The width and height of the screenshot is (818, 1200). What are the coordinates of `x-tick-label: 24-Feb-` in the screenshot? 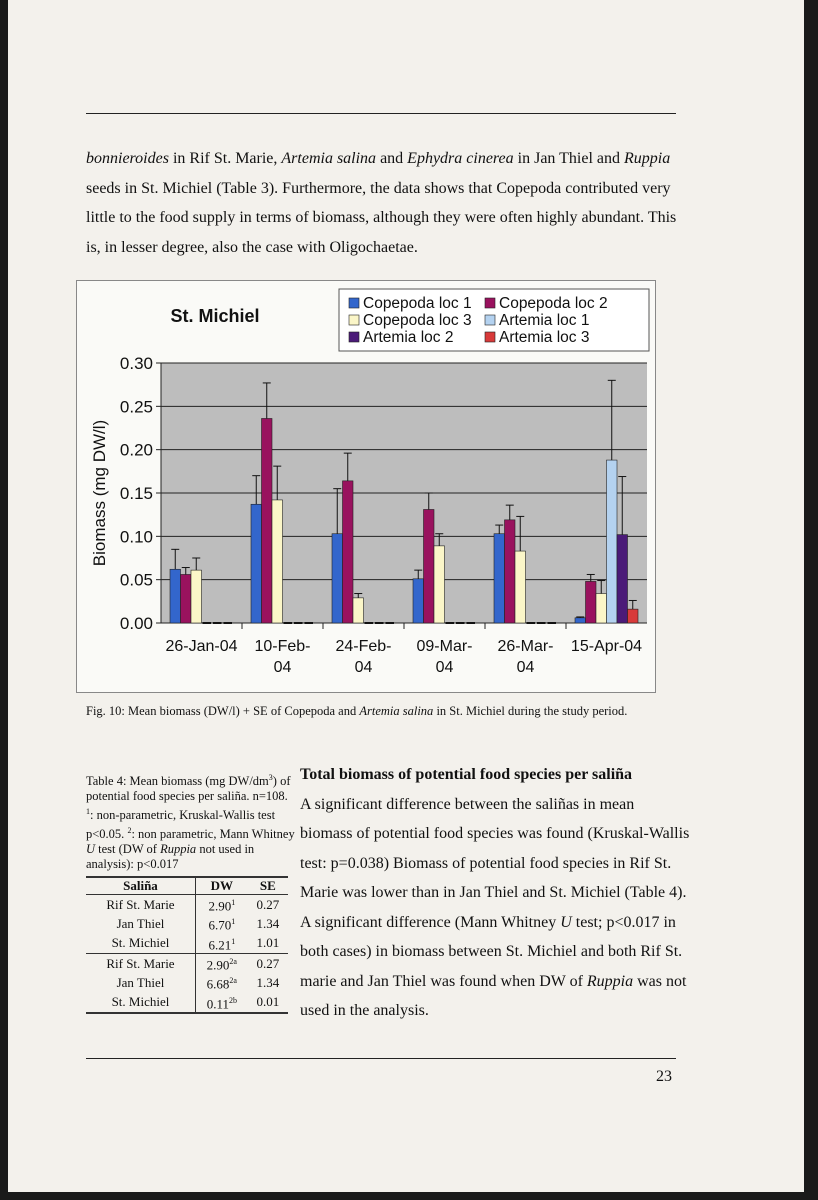 It's located at (363, 646).